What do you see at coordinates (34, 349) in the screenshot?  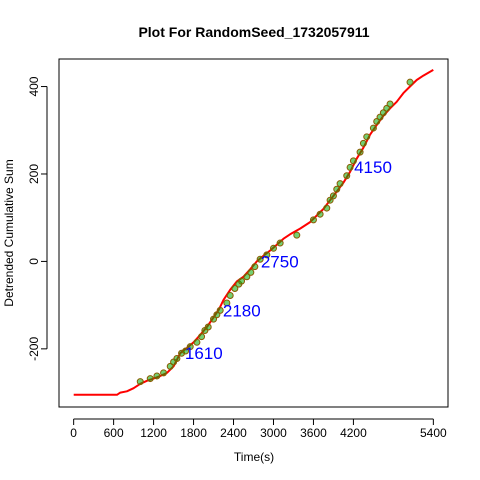 I see `y-tick-label--200: -200` at bounding box center [34, 349].